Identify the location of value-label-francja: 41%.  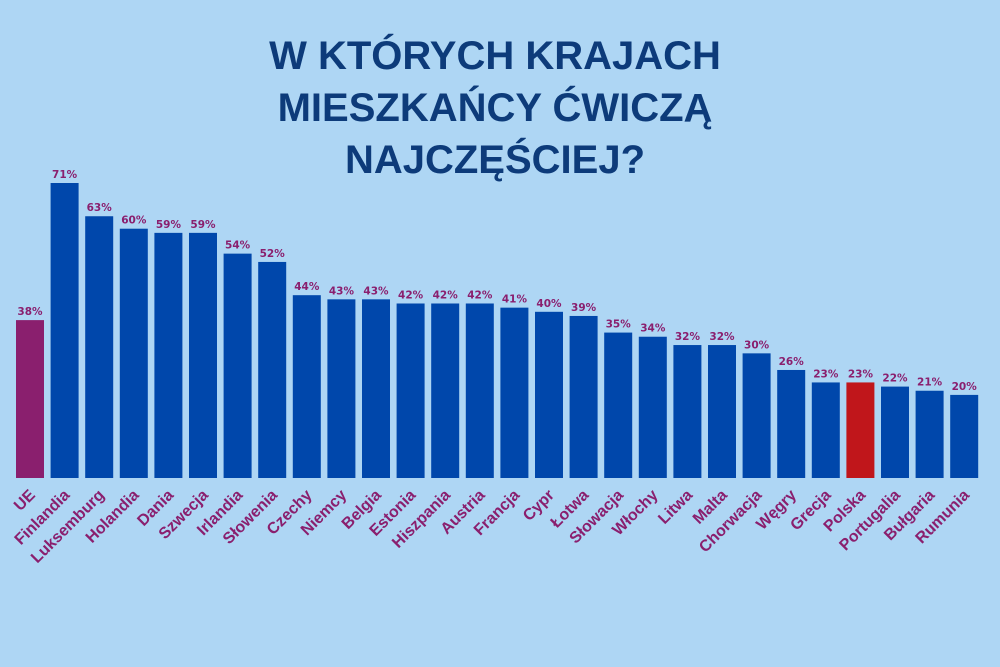
(515, 300).